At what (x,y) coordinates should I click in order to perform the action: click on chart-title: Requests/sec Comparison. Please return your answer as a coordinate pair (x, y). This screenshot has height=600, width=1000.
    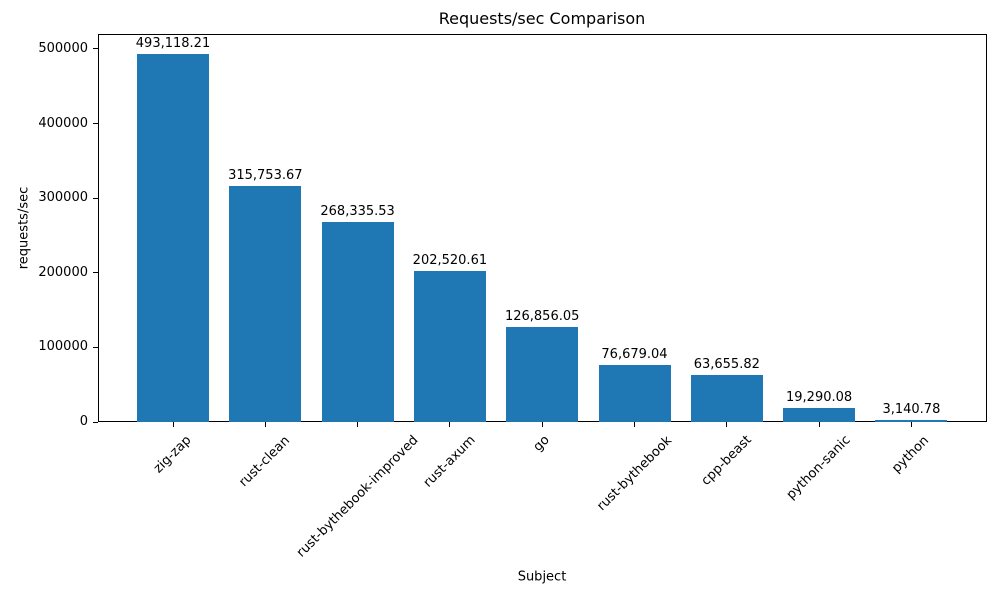
    Looking at the image, I should click on (542, 18).